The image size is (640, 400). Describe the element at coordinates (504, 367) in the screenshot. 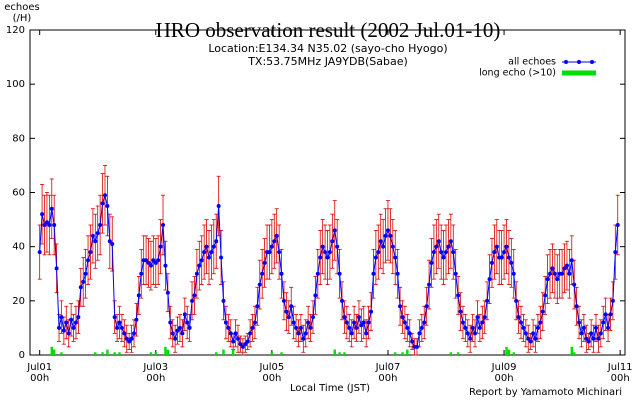

I see `x-tick-label: Jul09` at that location.